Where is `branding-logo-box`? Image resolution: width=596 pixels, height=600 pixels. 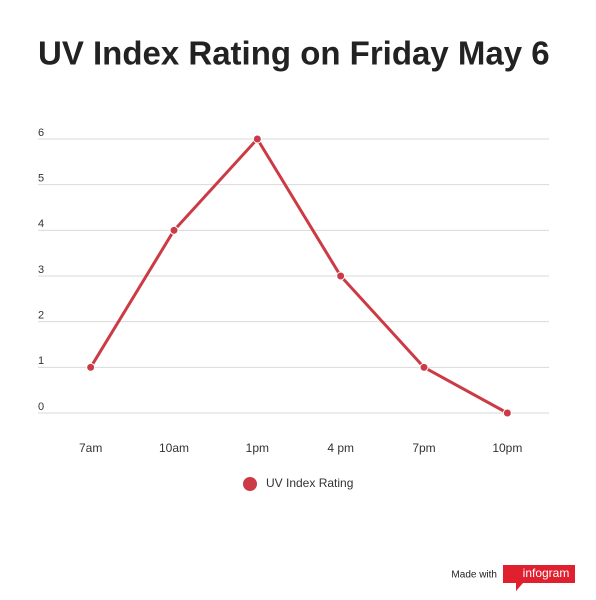
branding-logo-box is located at coordinates (539, 578).